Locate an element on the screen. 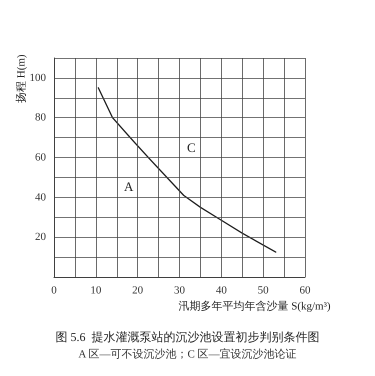 This screenshot has width=375, height=376. x-tick-label: 10 is located at coordinates (96, 290).